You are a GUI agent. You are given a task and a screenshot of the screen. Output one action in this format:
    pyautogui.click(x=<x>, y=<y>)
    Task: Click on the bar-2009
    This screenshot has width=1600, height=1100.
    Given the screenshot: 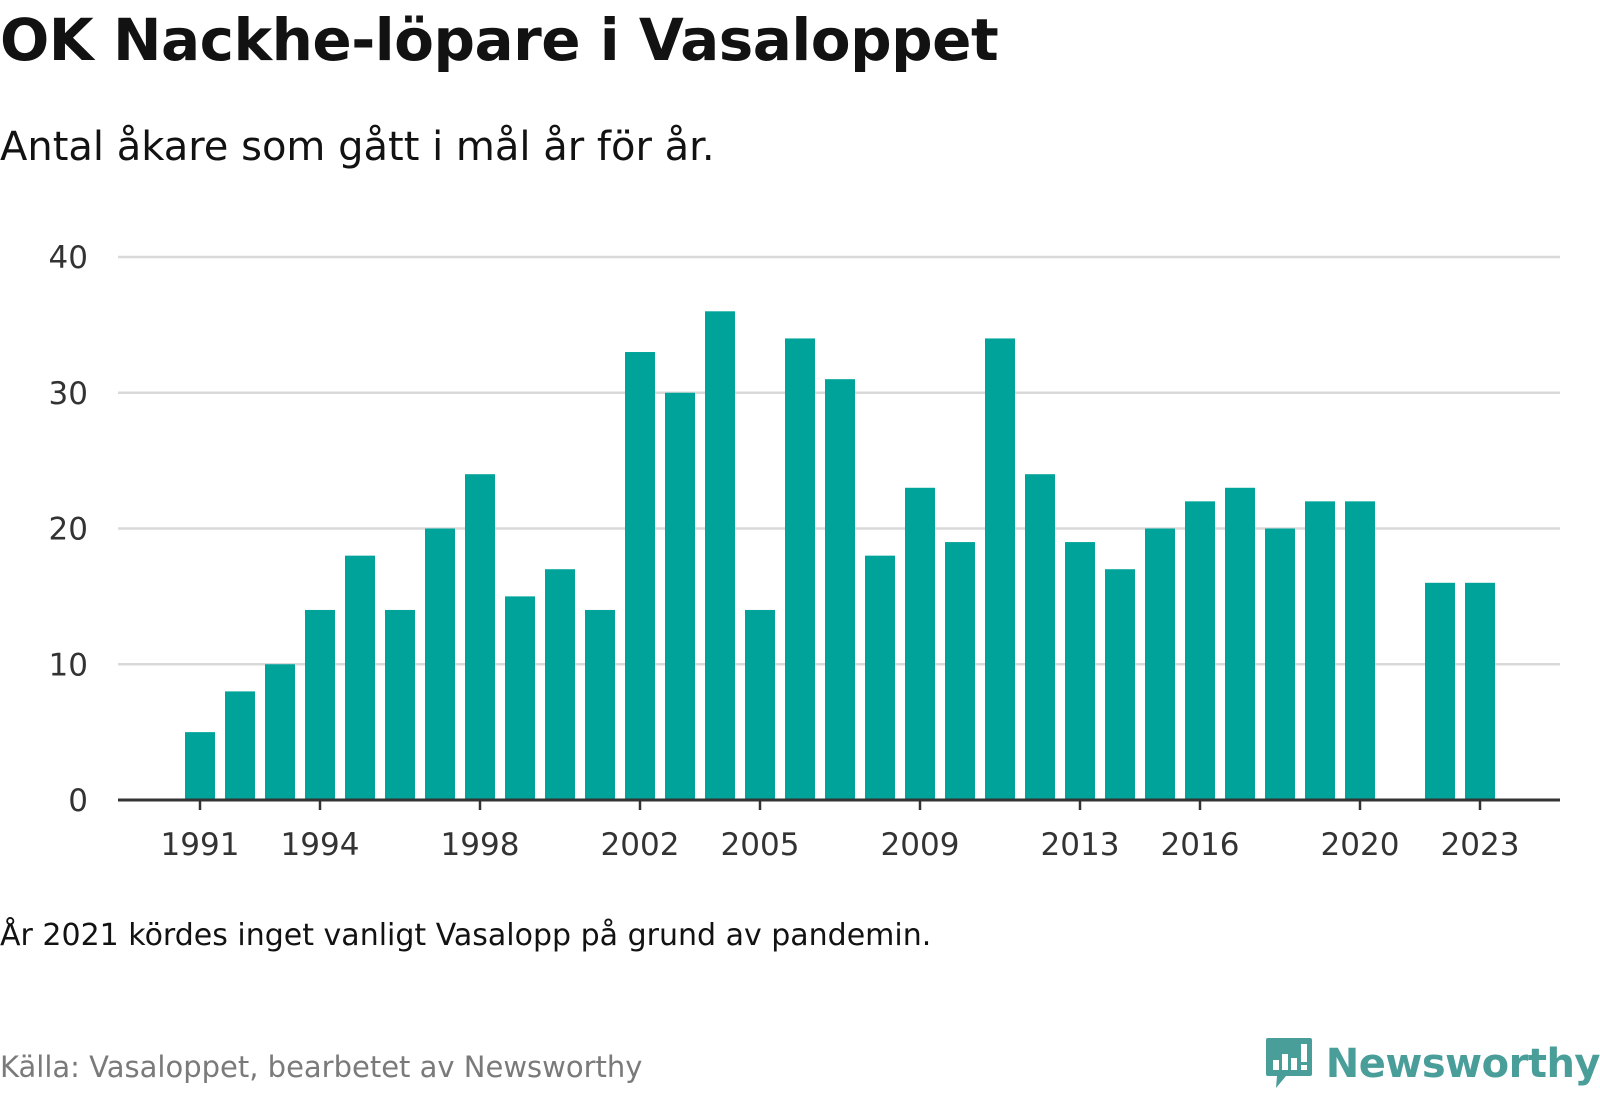 What is the action you would take?
    pyautogui.click(x=920, y=643)
    